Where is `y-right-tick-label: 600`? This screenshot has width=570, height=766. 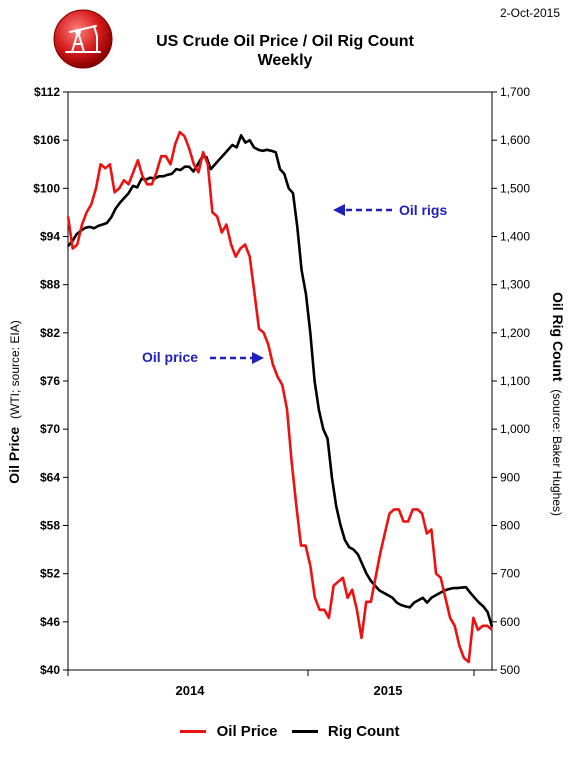
y-right-tick-label: 600 is located at coordinates (510, 622).